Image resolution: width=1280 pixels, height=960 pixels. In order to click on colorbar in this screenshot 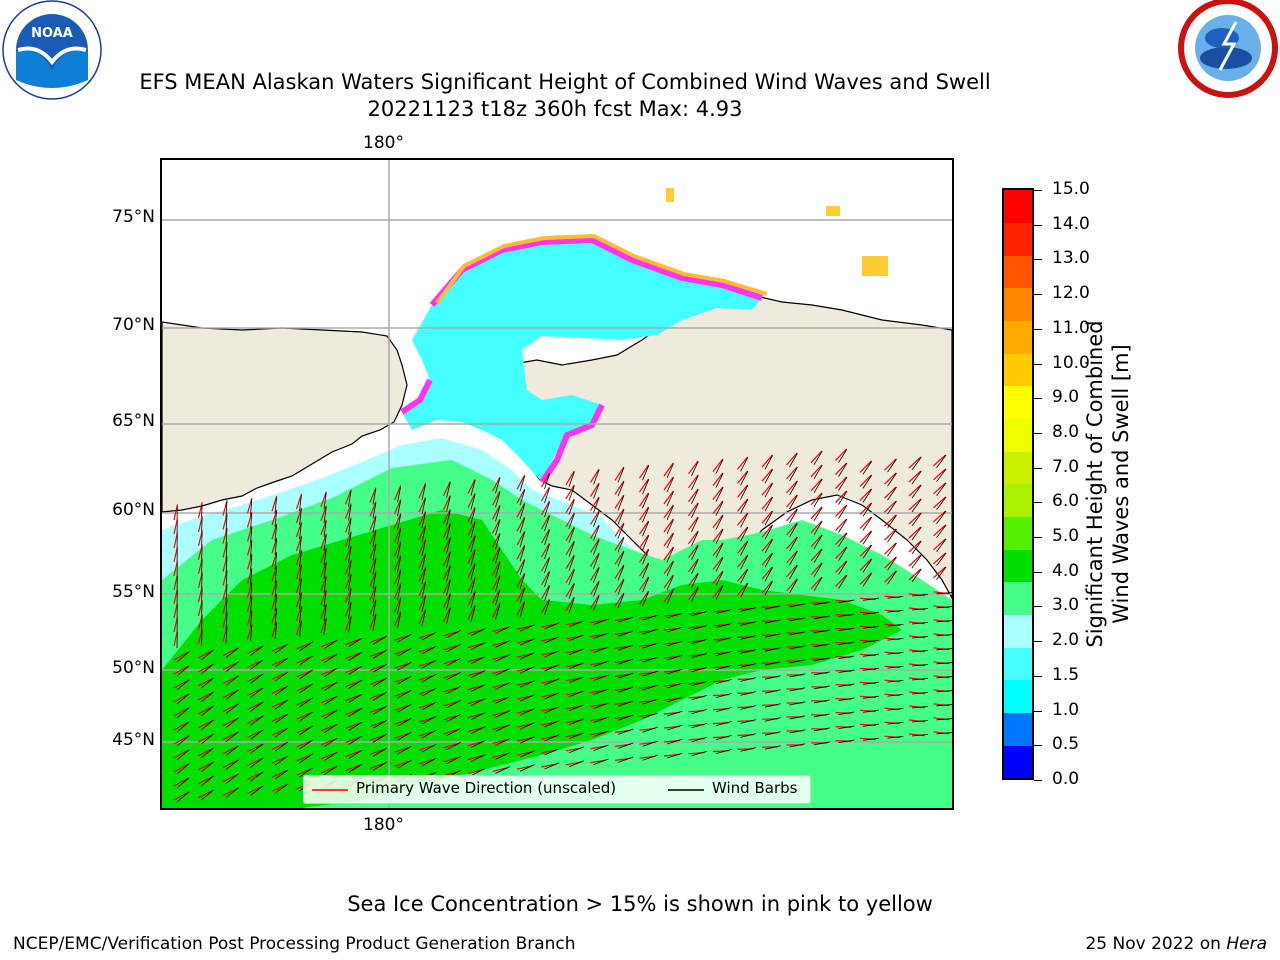, I will do `click(1018, 484)`.